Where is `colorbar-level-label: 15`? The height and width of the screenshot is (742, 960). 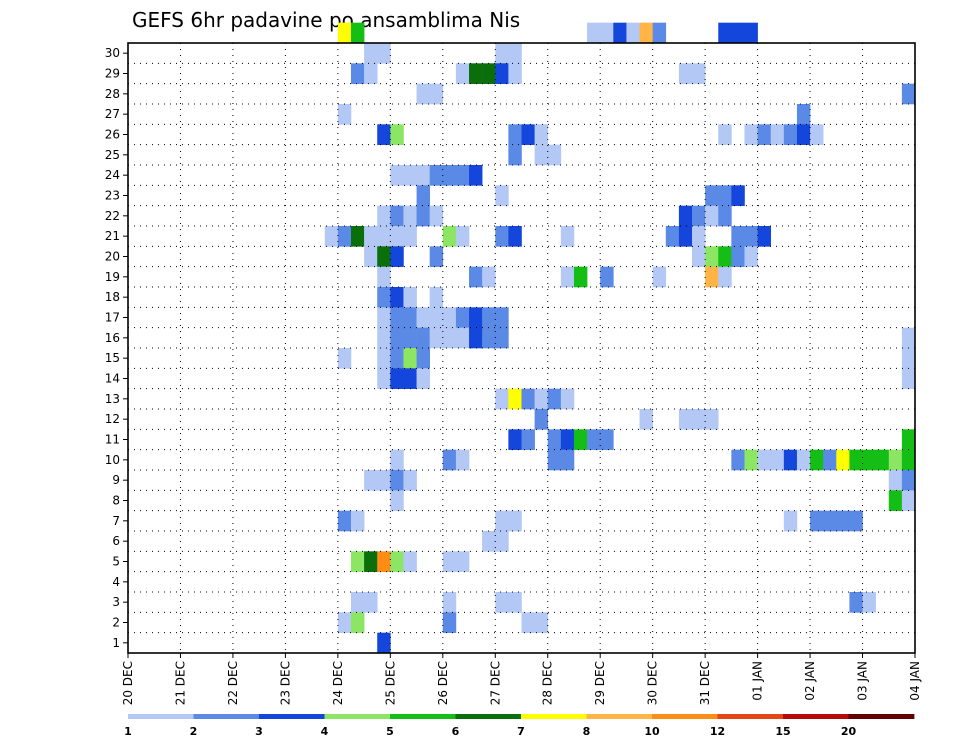 colorbar-level-label: 15 is located at coordinates (782, 731).